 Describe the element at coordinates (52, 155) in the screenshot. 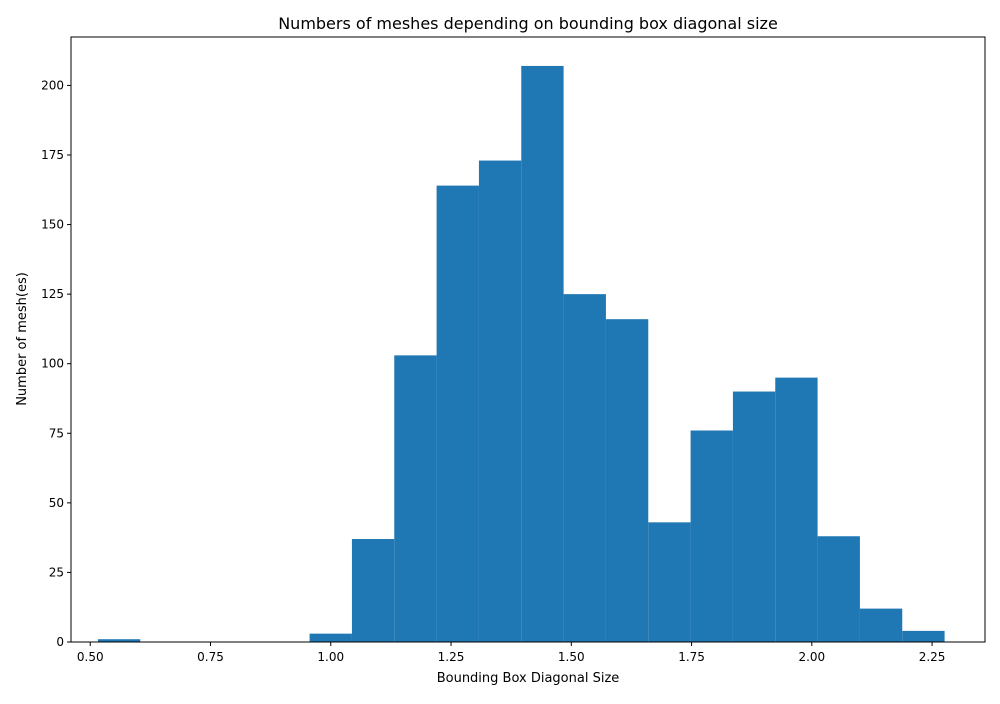

I see `y-tick-label: 175` at that location.